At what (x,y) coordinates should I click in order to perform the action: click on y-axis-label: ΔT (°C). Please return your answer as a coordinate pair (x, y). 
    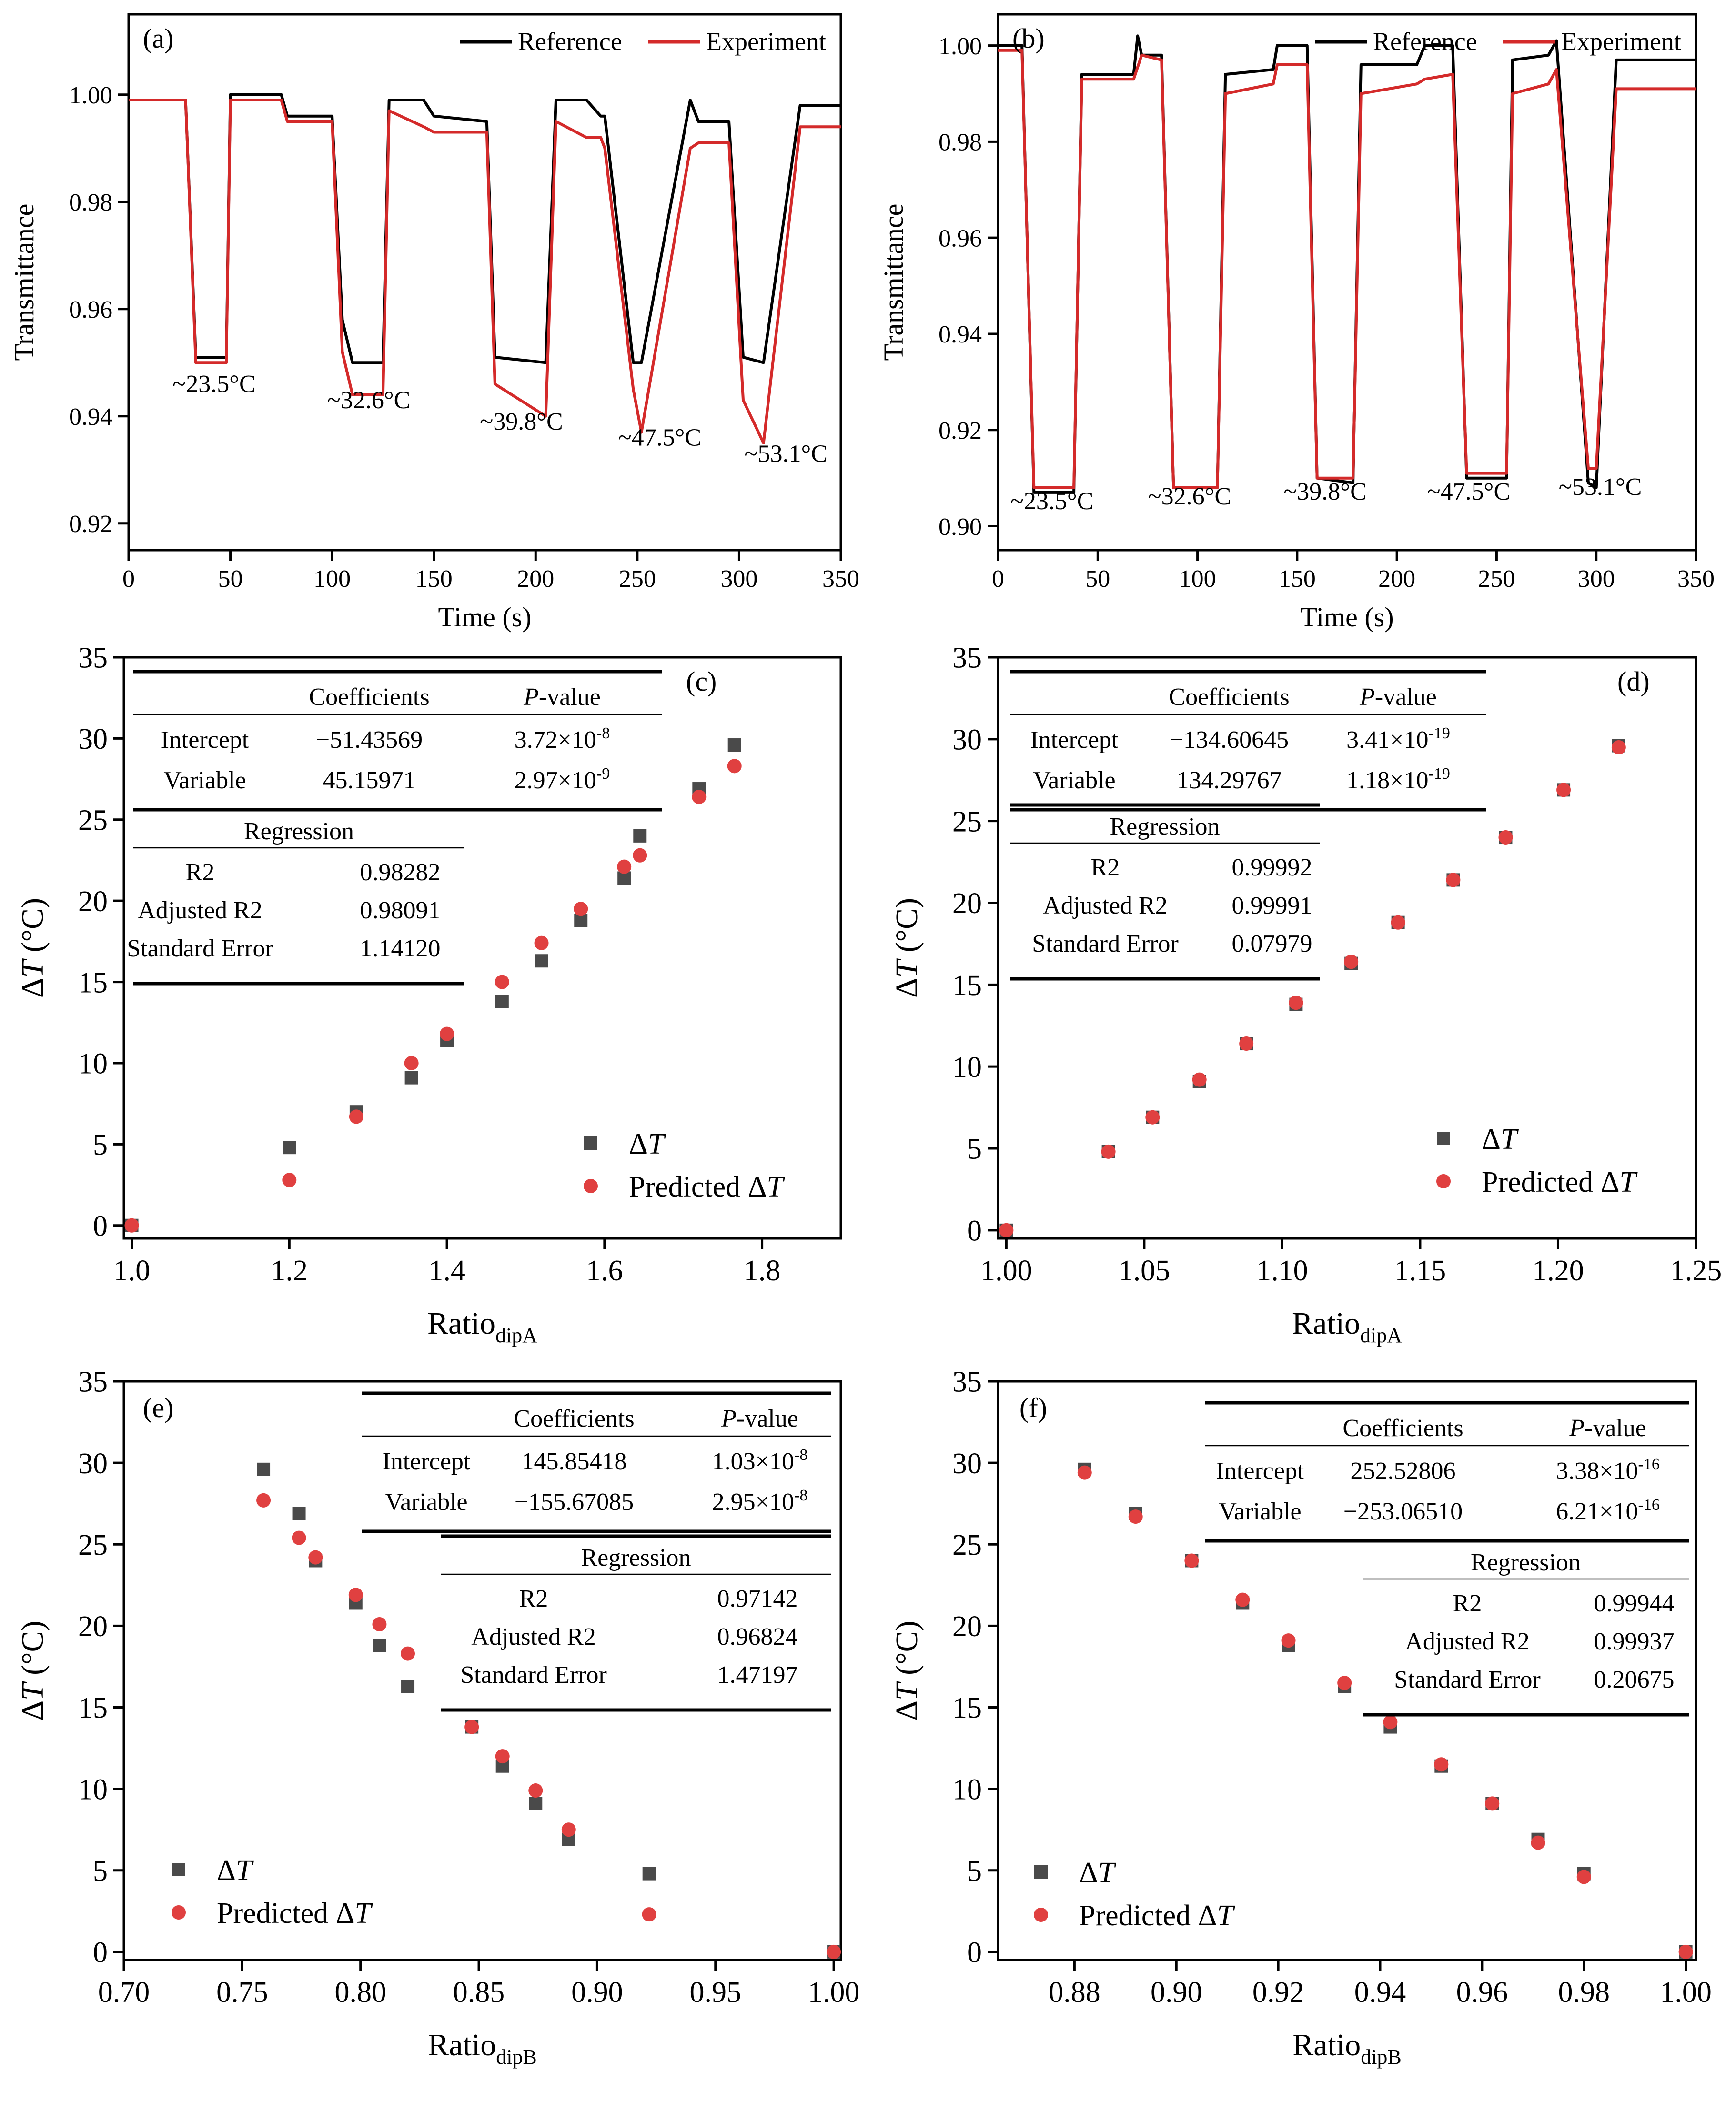
    Looking at the image, I should click on (32, 948).